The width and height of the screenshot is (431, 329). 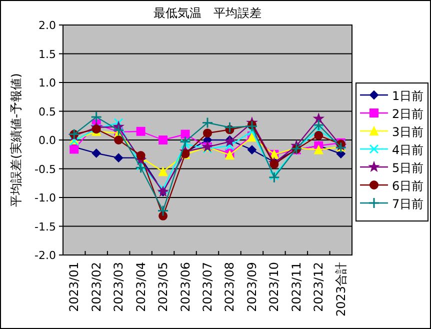 I want to click on y-tick-label: 1.5, so click(x=47, y=54).